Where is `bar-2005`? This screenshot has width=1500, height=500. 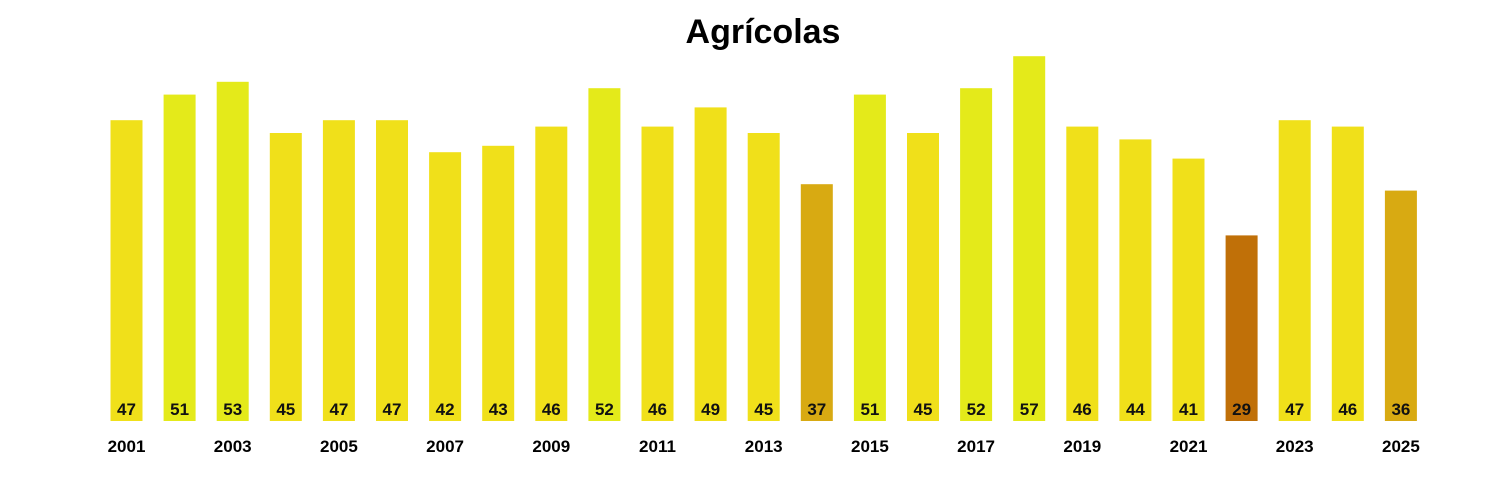 bar-2005 is located at coordinates (338, 270).